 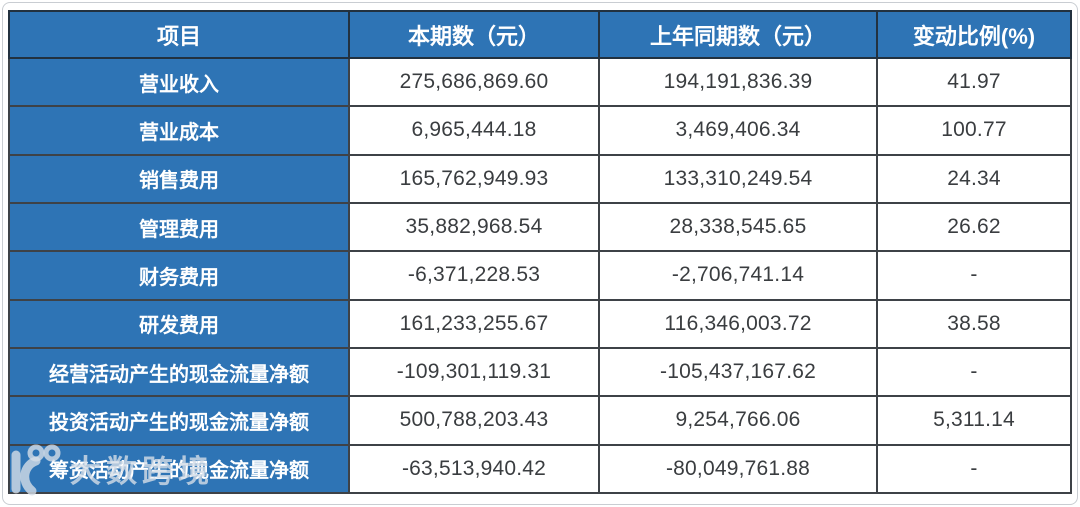 What do you see at coordinates (474, 130) in the screenshot?
I see `row-current-value: 6,965,444.18` at bounding box center [474, 130].